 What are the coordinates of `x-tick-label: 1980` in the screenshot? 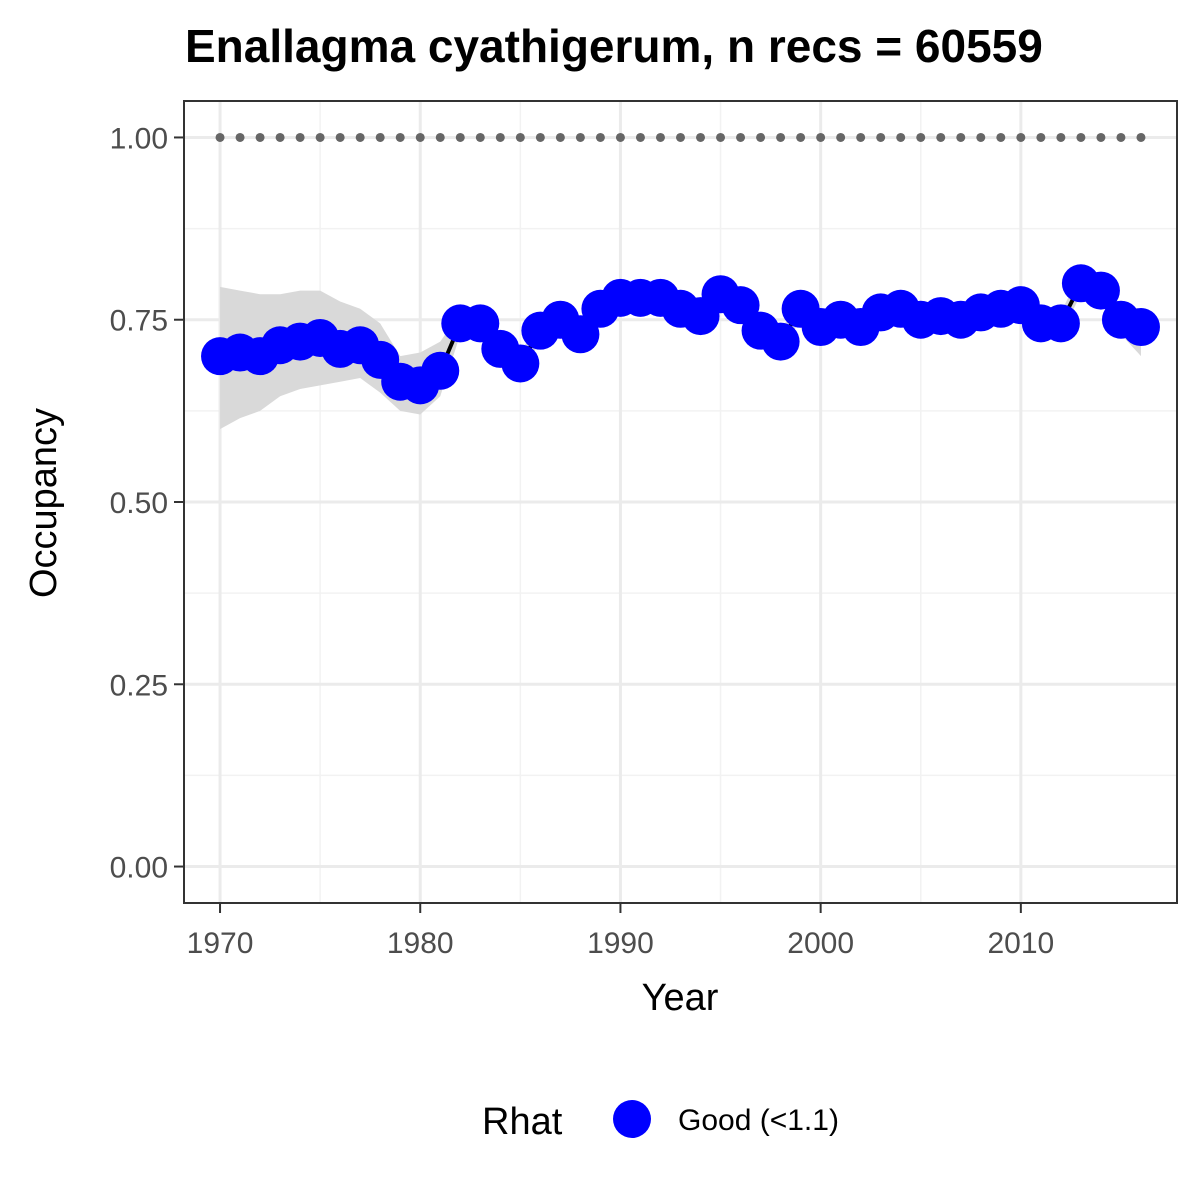 It's located at (420, 943).